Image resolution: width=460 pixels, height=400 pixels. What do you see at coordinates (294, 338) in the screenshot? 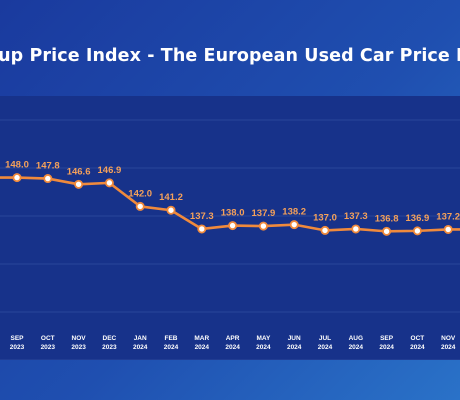
I see `x-tick-month: JUN` at bounding box center [294, 338].